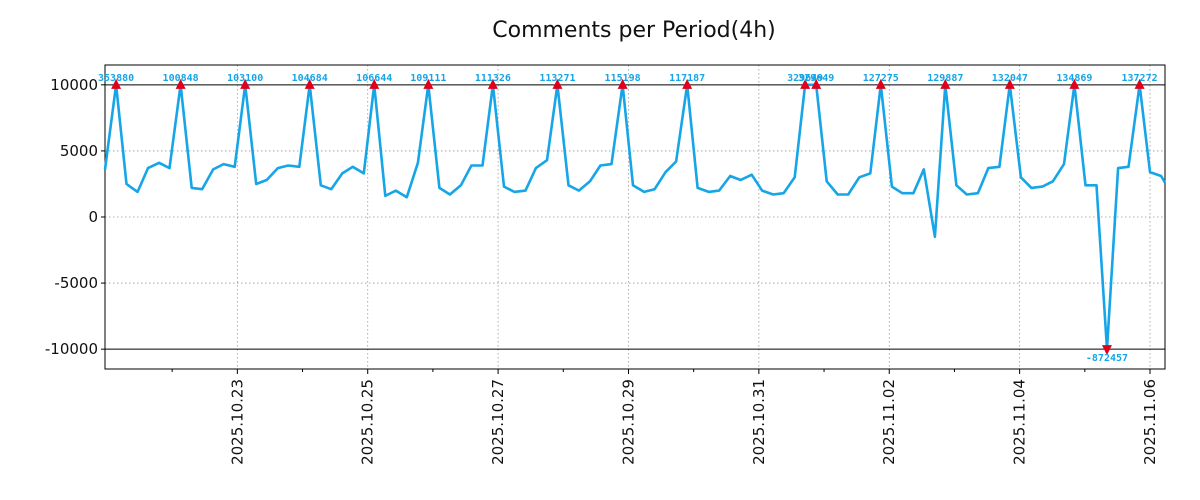 This screenshot has width=1200, height=500. I want to click on x-tick-label: 2025.10.29, so click(628, 422).